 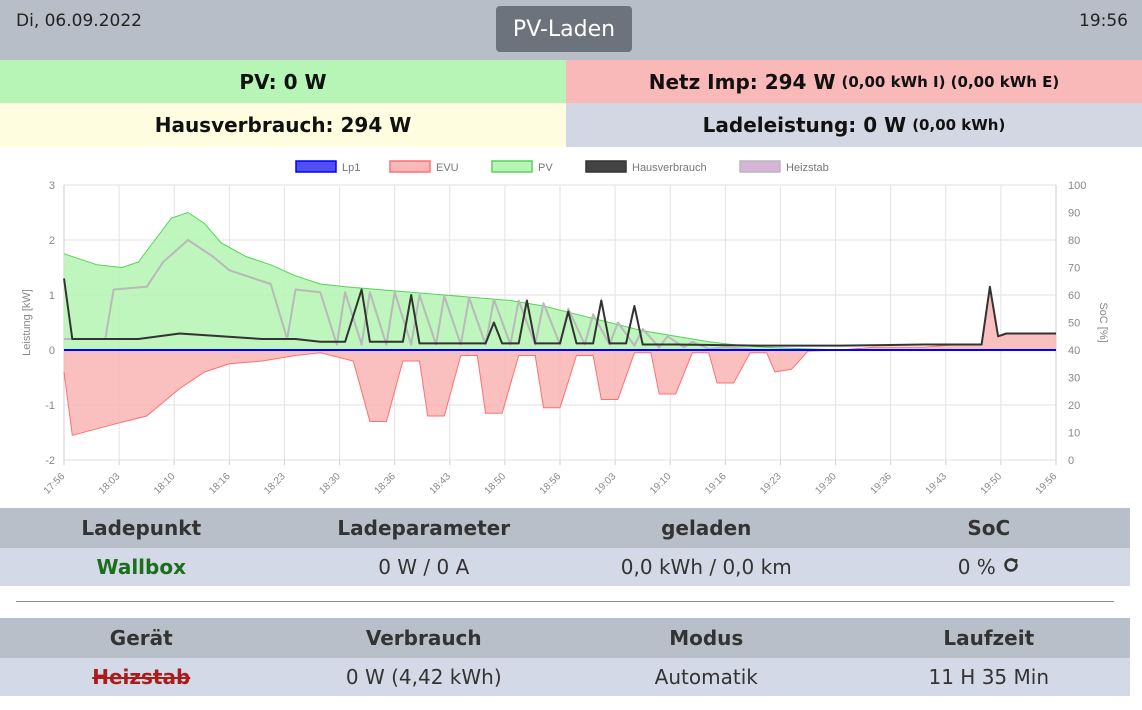 What do you see at coordinates (1074, 324) in the screenshot?
I see `y2-tick-label: 50` at bounding box center [1074, 324].